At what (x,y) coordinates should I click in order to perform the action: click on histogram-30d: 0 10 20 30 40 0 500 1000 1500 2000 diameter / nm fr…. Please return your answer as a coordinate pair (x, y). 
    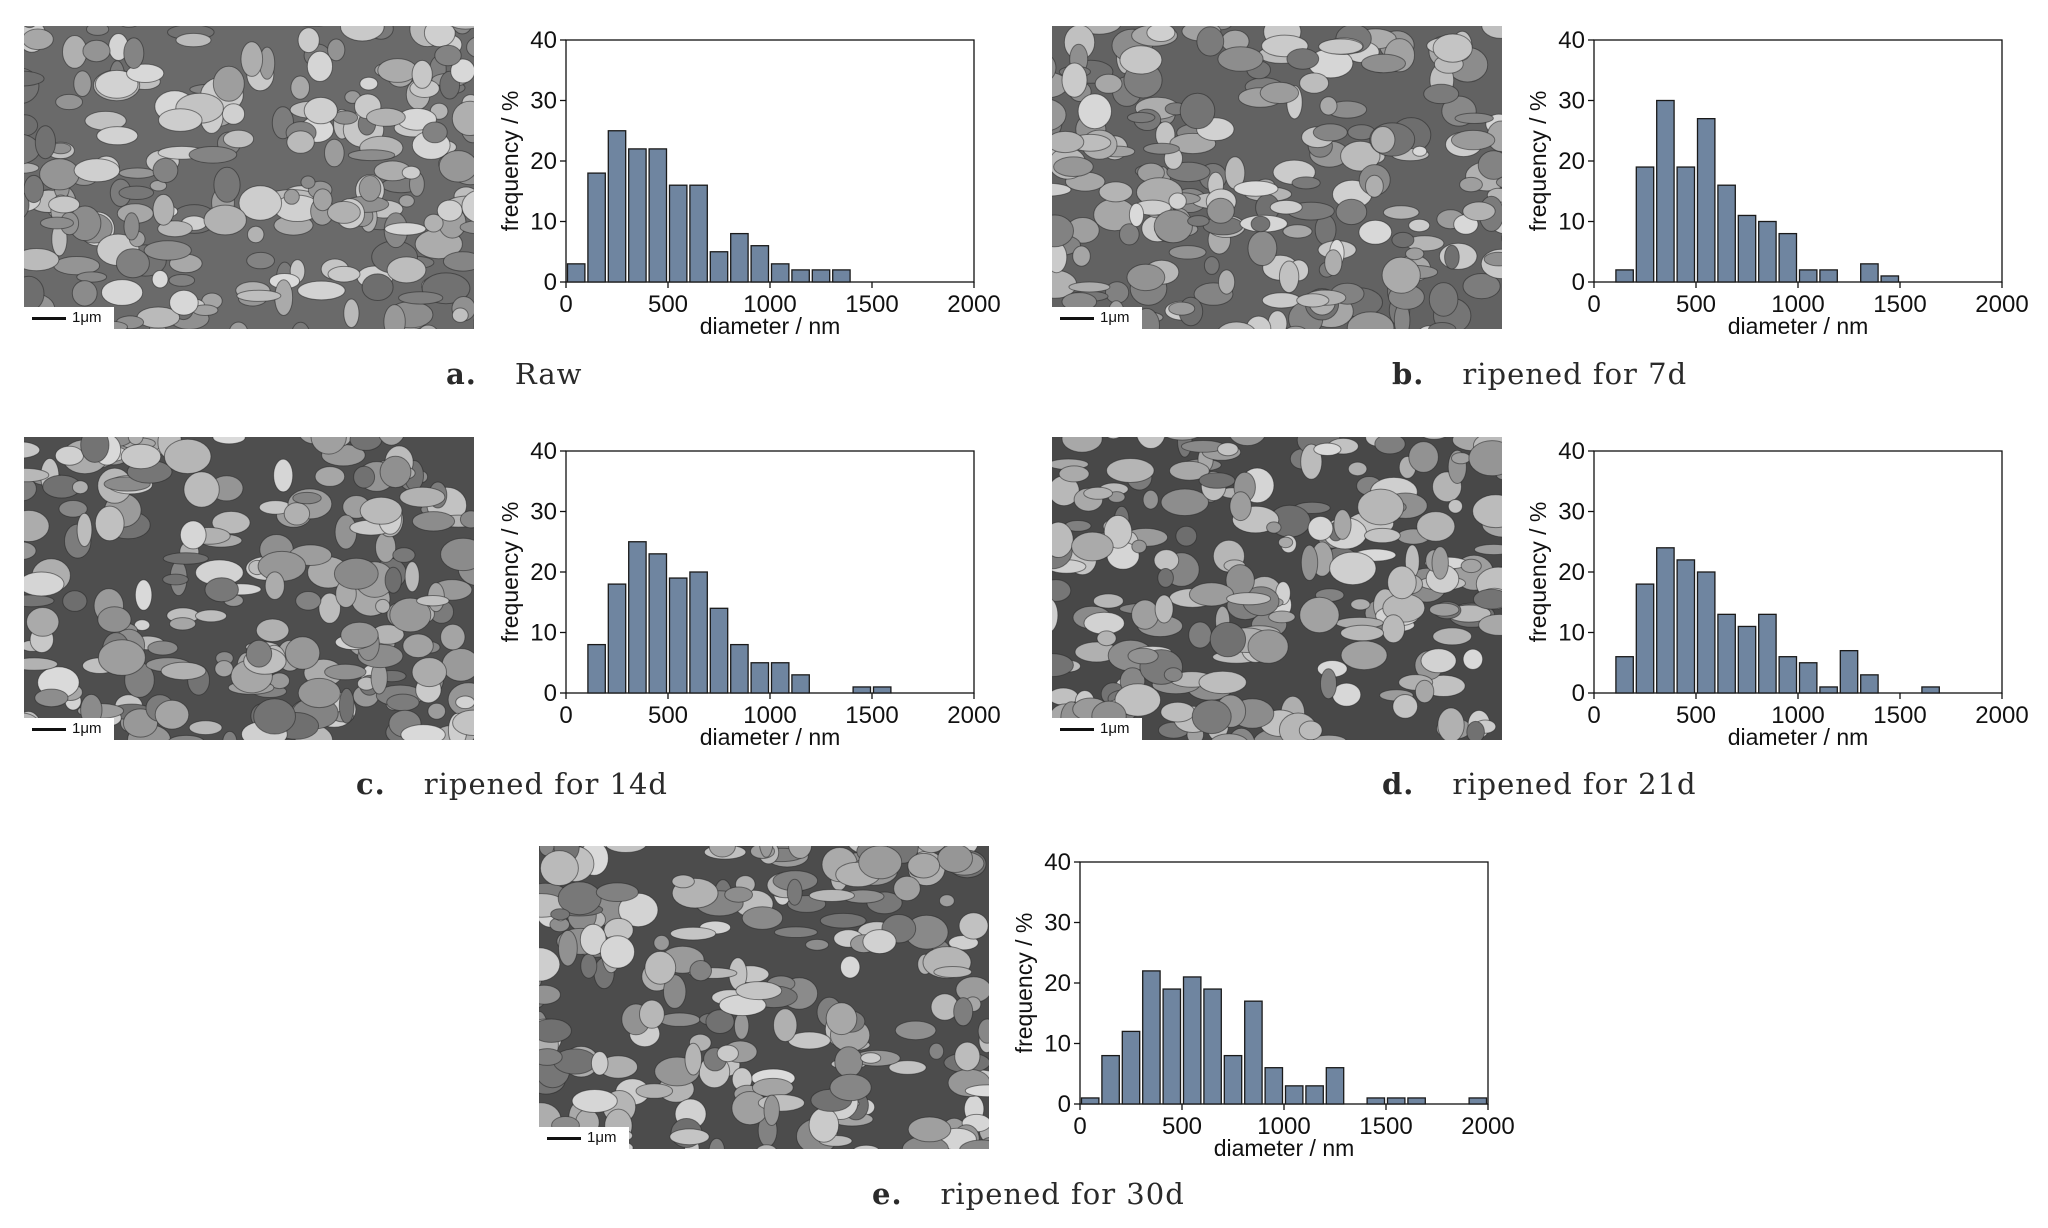
    Looking at the image, I should click on (1263, 1005).